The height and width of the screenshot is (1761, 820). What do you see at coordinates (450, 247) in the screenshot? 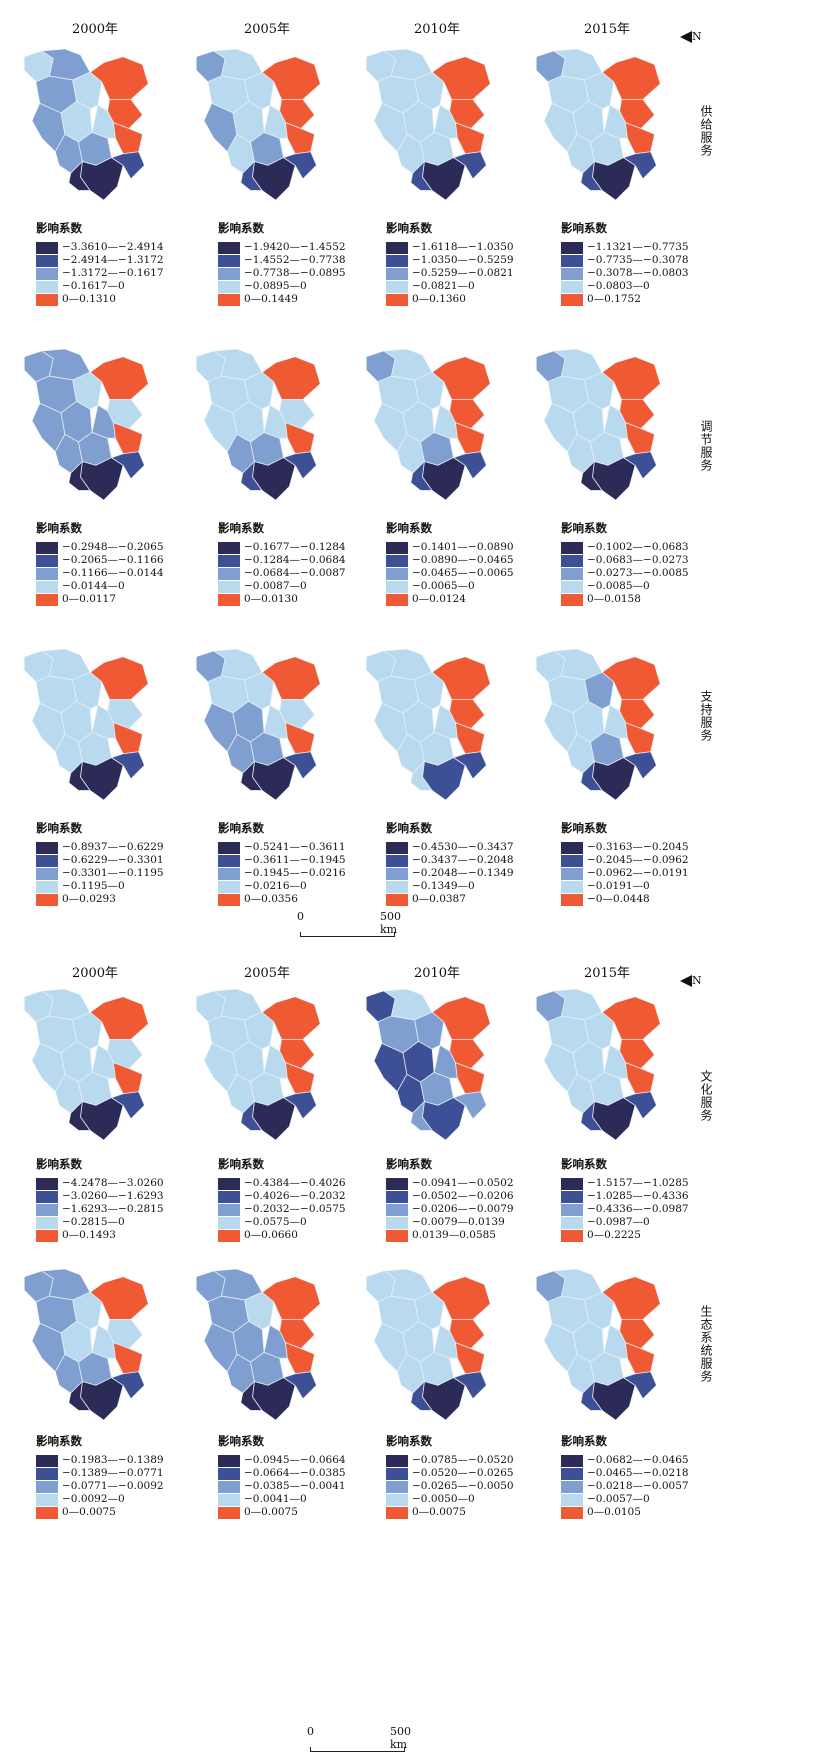
I see `legend-item: −1.6118—−1.0350` at bounding box center [450, 247].